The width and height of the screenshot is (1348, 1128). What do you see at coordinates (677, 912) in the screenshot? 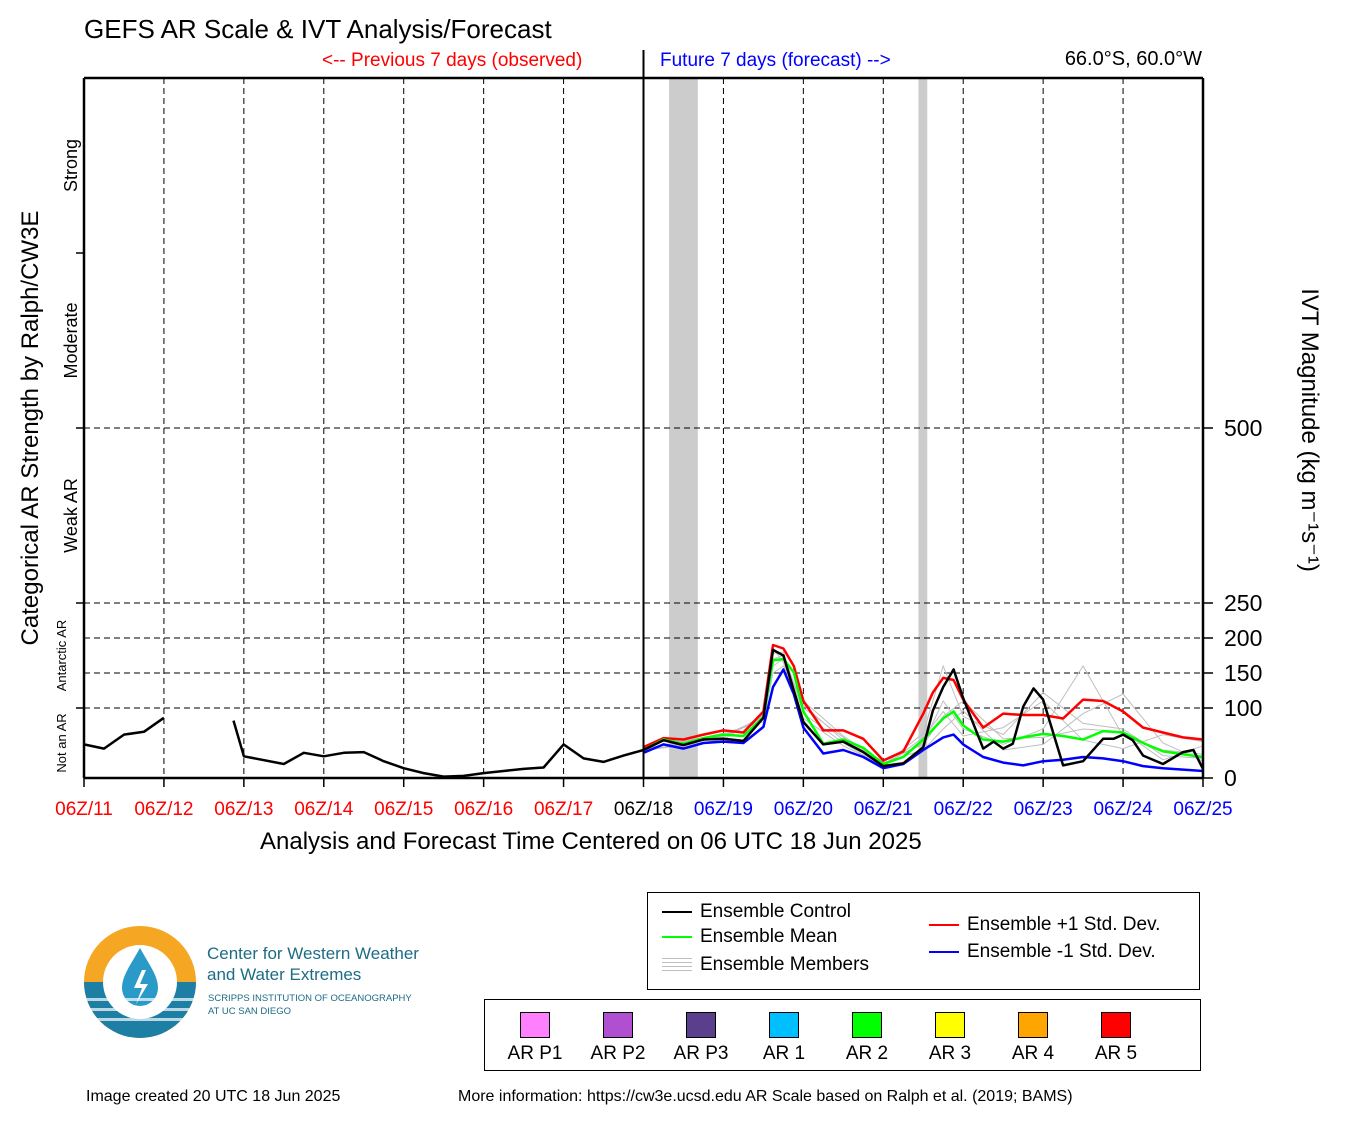
I see `legend-control-swatch` at bounding box center [677, 912].